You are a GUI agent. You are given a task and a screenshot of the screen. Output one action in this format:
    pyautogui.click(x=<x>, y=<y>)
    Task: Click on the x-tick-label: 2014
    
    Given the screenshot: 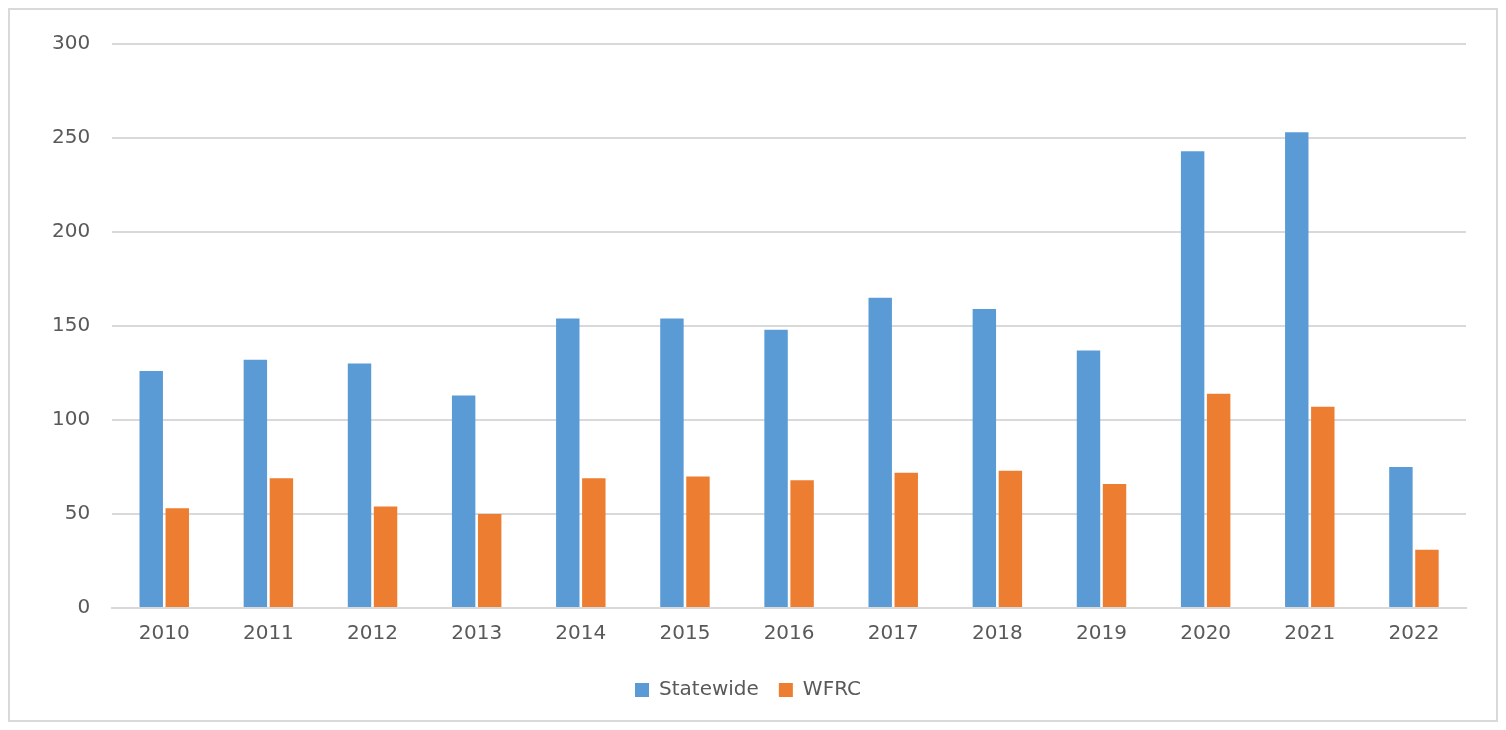 What is the action you would take?
    pyautogui.click(x=581, y=632)
    